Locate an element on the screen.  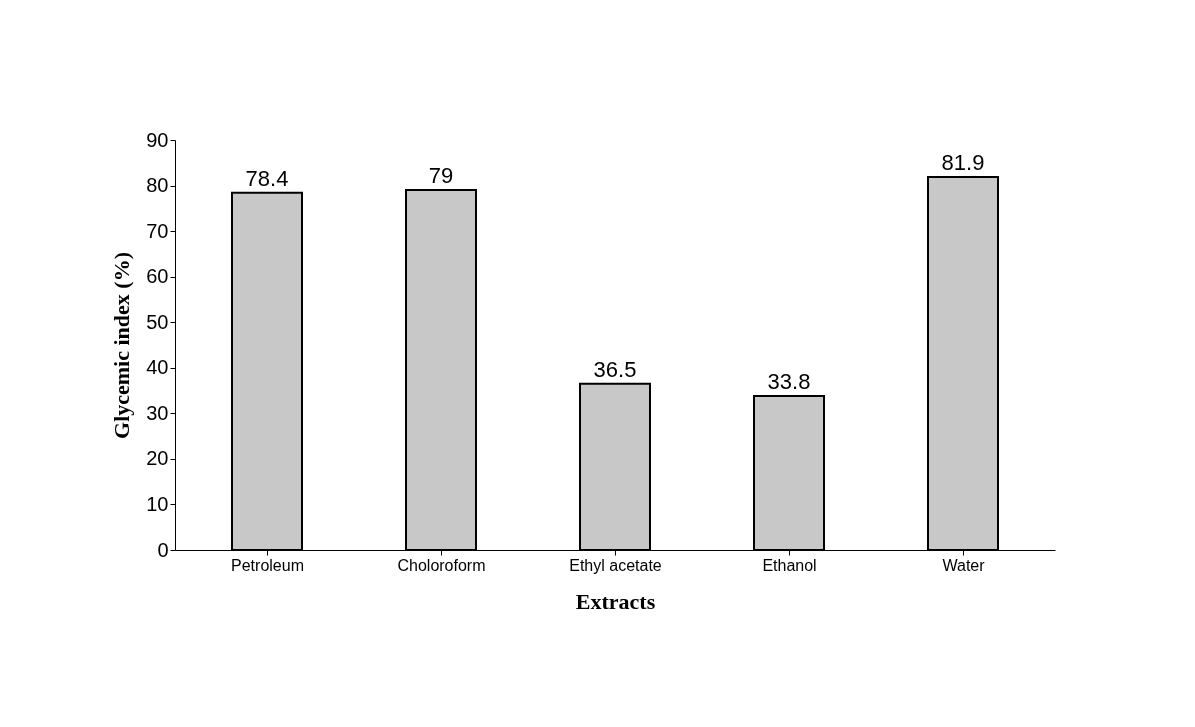
y-tick-label: 50 is located at coordinates (157, 321).